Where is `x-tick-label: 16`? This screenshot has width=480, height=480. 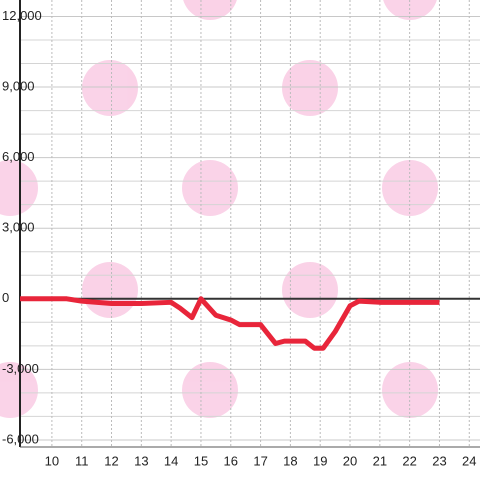
x-tick-label: 16 is located at coordinates (231, 460).